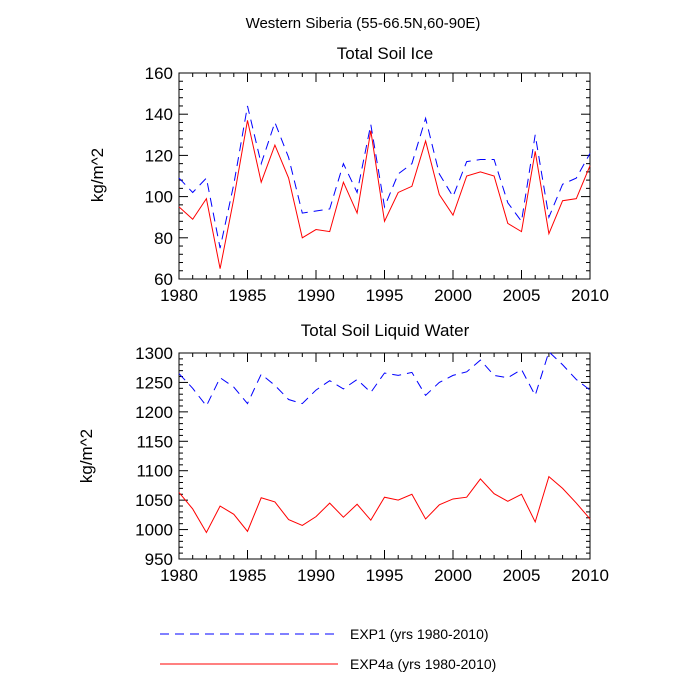 Image resolution: width=700 pixels, height=700 pixels. Describe the element at coordinates (179, 295) in the screenshot. I see `x-tick-label-soil-ice: 1980` at that location.